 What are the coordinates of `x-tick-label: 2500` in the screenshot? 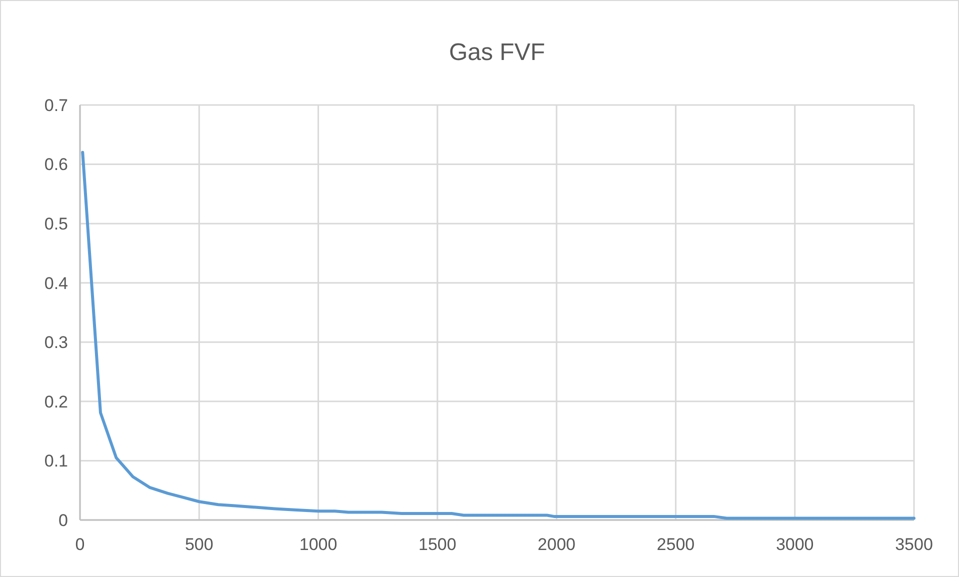 It's located at (675, 544).